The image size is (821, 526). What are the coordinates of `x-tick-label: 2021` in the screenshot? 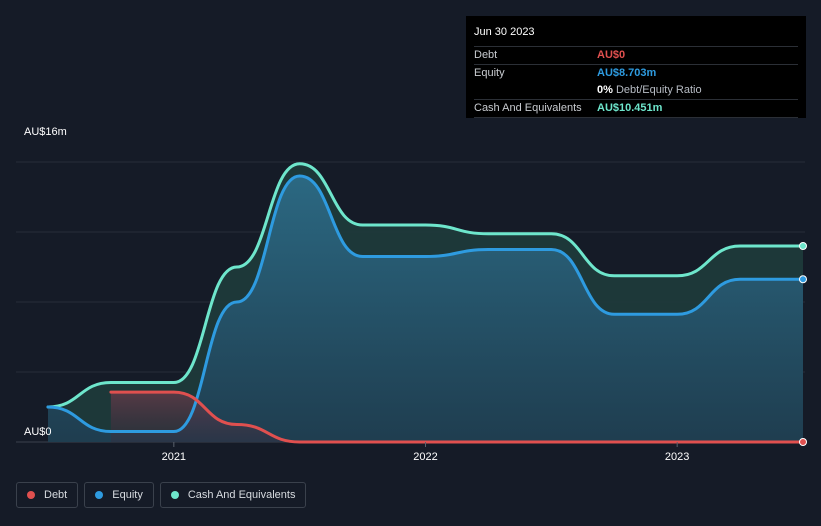 It's located at (174, 457).